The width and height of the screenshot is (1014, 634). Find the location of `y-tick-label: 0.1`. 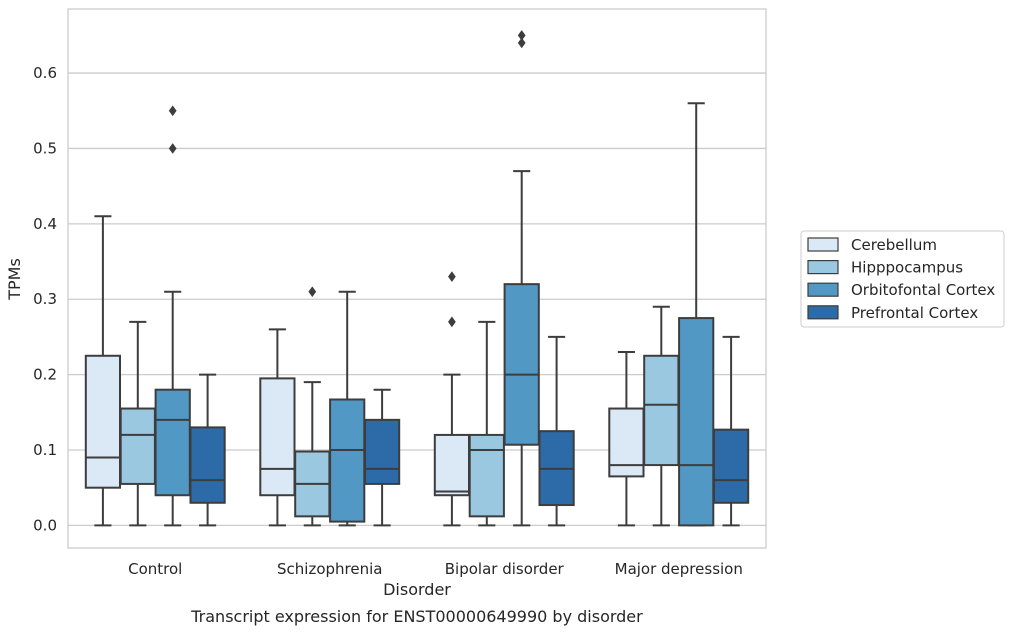

y-tick-label: 0.1 is located at coordinates (45, 450).